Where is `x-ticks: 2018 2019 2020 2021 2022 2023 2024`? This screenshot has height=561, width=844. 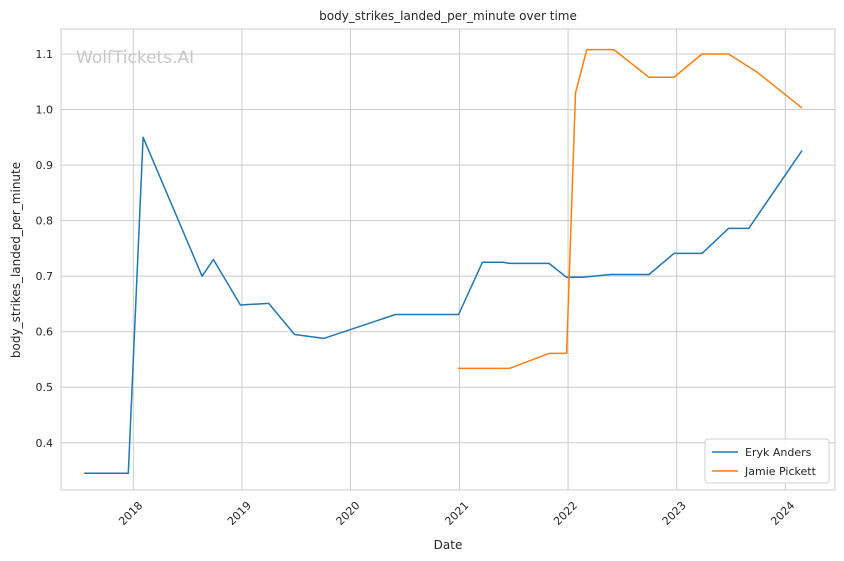
x-ticks: 2018 2019 2020 2021 2022 2023 2024 is located at coordinates (456, 513).